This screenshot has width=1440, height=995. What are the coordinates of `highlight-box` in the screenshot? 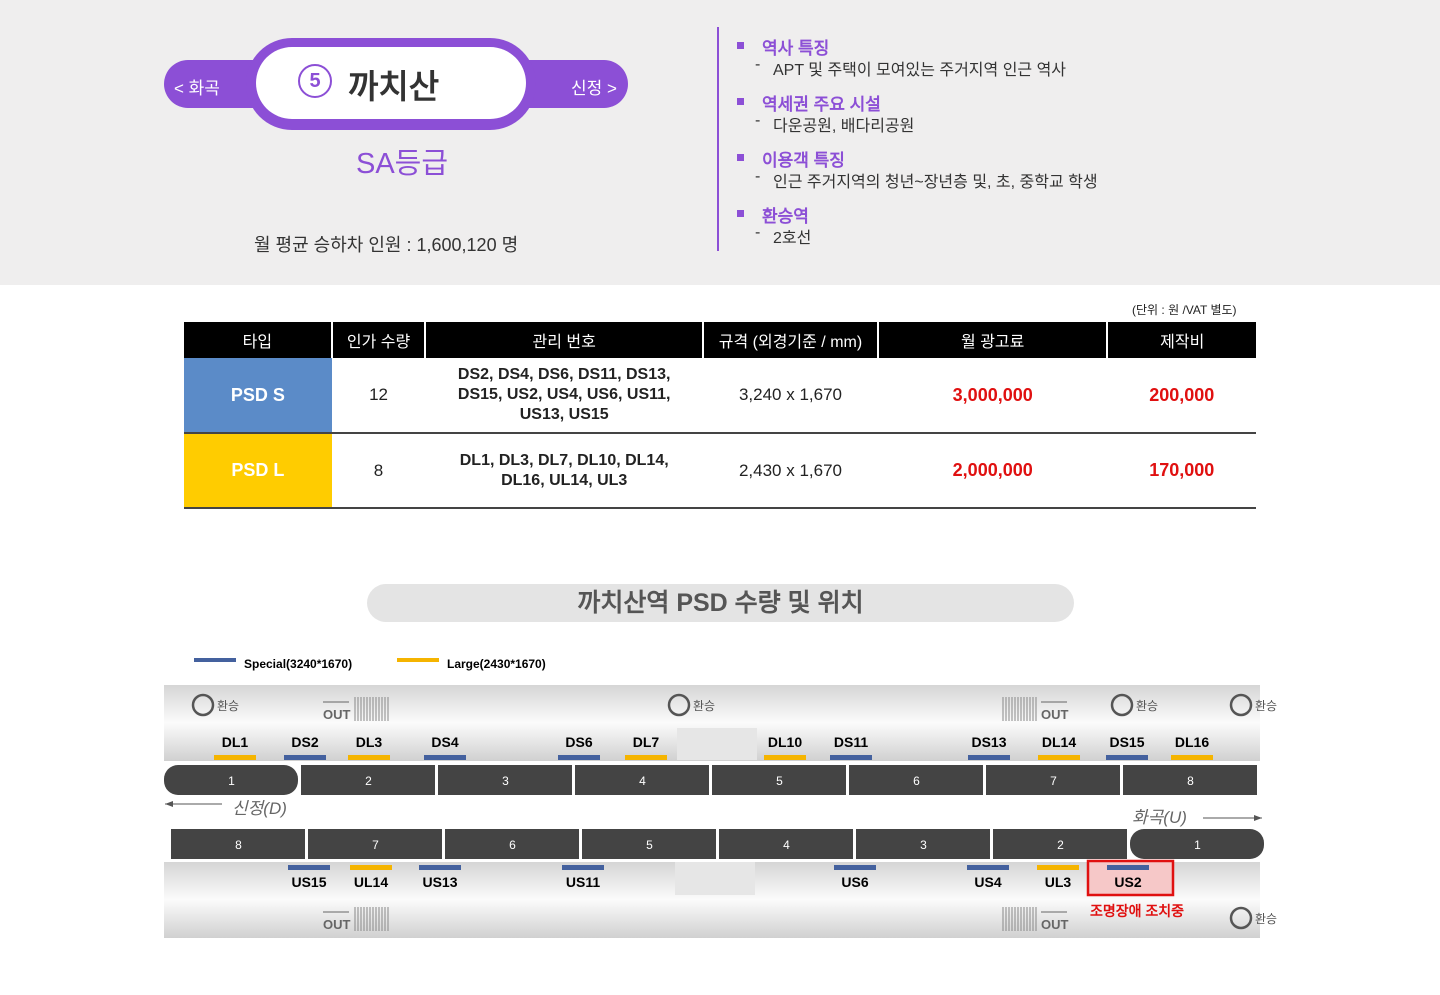 It's located at (1130, 878).